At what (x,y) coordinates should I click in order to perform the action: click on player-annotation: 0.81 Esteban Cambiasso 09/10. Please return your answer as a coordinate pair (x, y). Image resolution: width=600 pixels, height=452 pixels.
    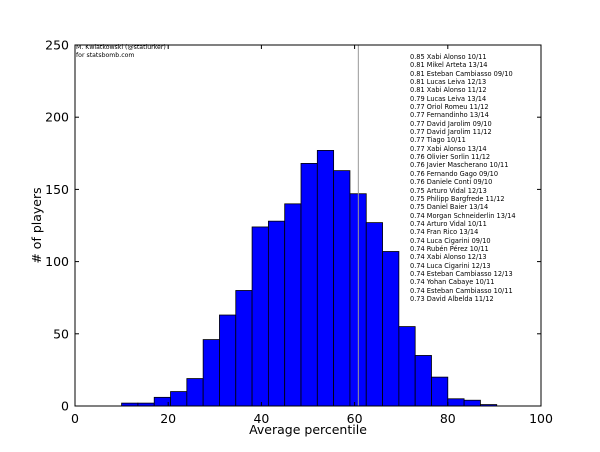
    Looking at the image, I should click on (461, 73).